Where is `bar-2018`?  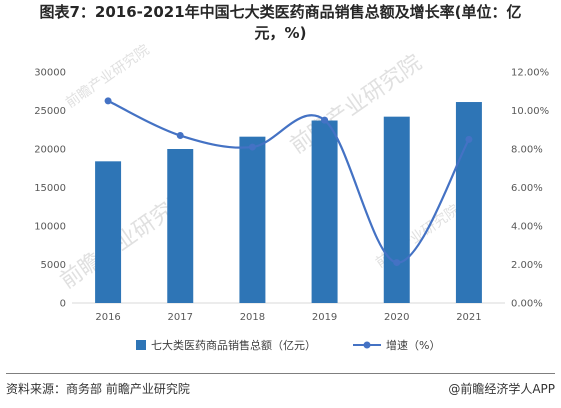
bar-2018 is located at coordinates (252, 219).